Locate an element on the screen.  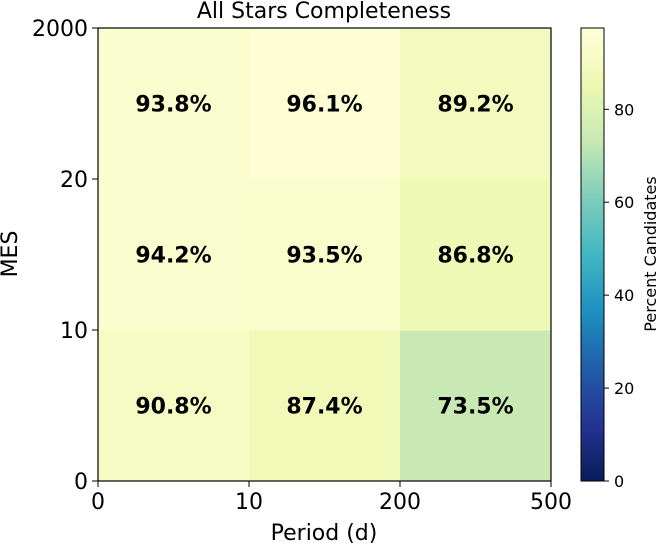
cell-value-label: 73.5% is located at coordinates (475, 407).